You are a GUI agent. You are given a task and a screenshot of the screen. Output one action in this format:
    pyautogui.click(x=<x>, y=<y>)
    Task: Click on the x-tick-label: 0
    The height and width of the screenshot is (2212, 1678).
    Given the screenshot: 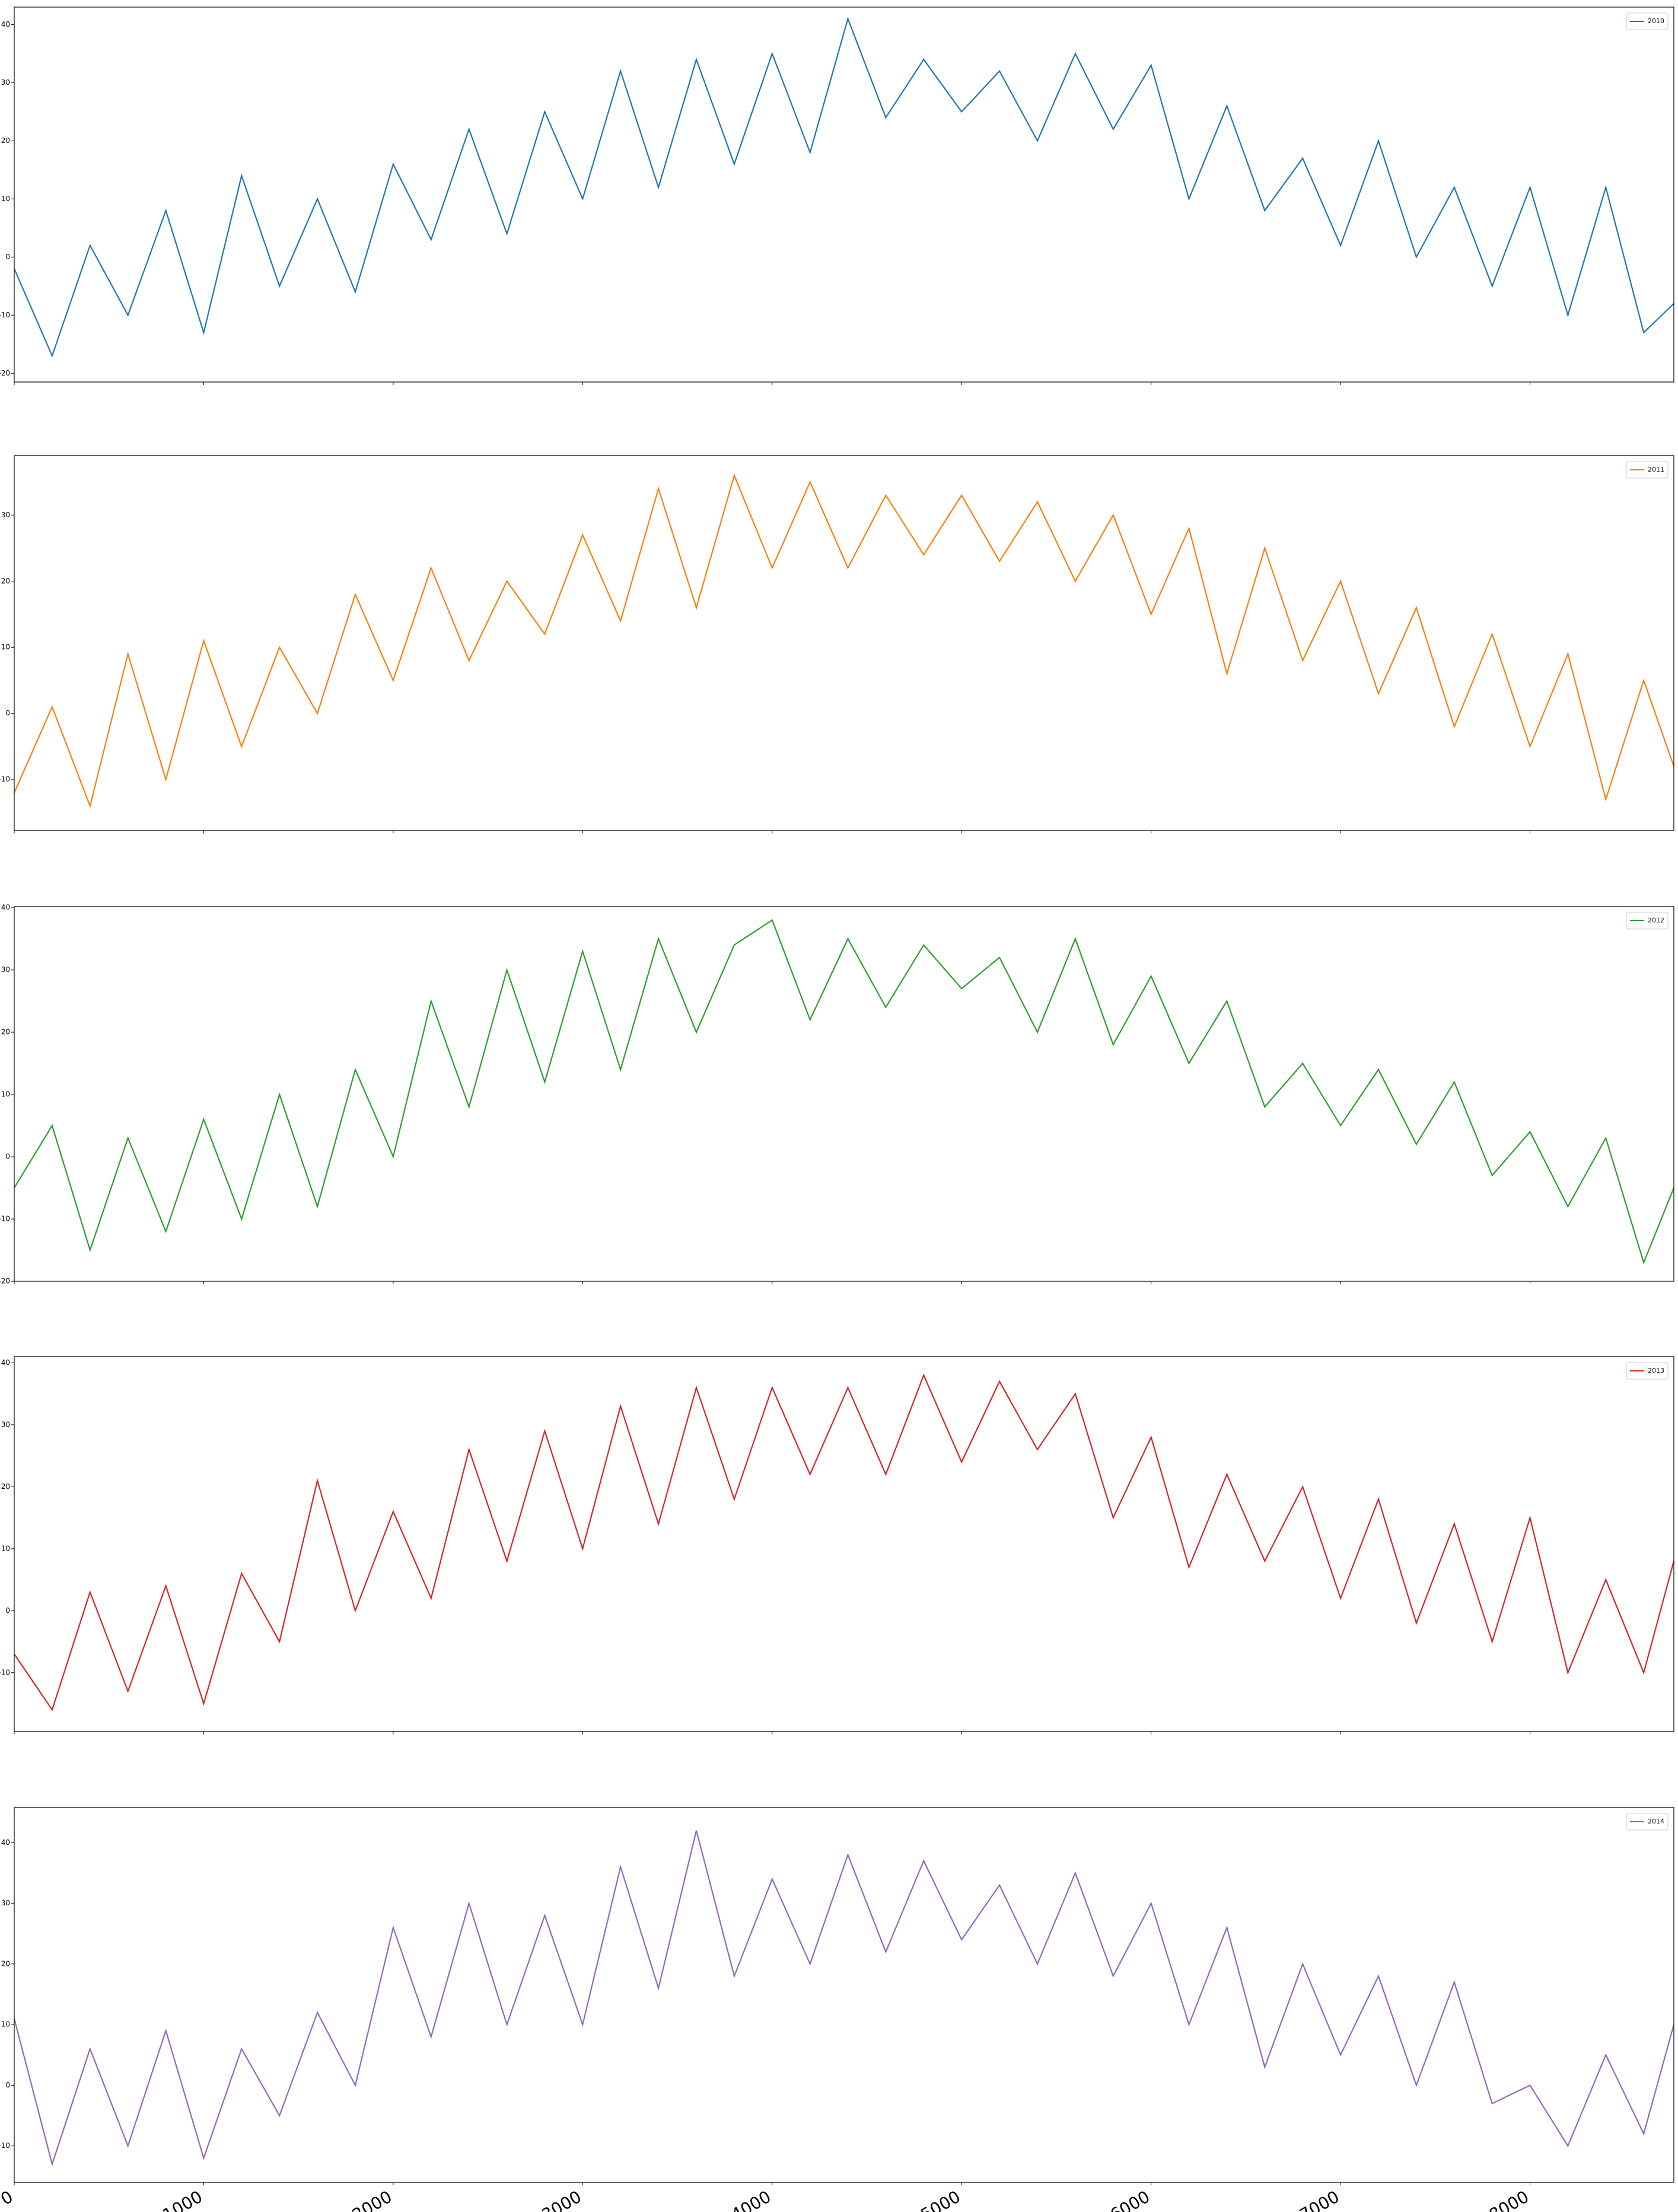 What is the action you would take?
    pyautogui.click(x=8, y=2197)
    